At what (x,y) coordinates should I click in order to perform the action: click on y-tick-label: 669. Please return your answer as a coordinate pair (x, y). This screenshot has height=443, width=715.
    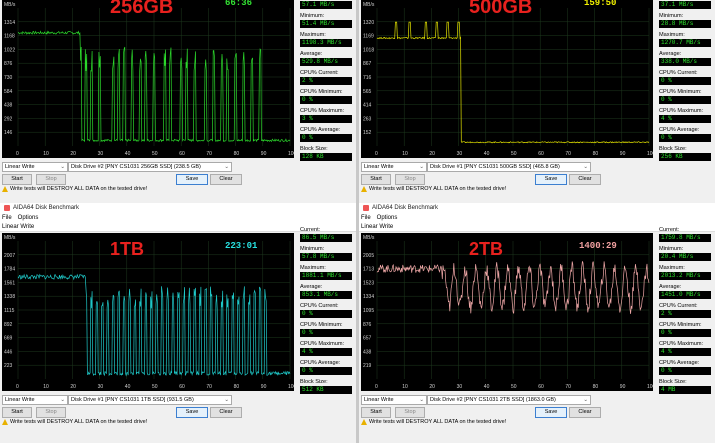
    Looking at the image, I should click on (8, 339).